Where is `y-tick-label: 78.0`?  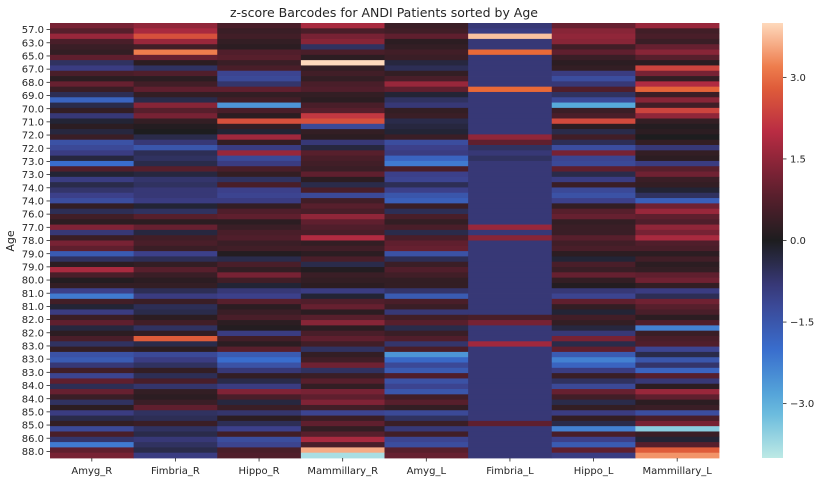
y-tick-label: 78.0 is located at coordinates (33, 241).